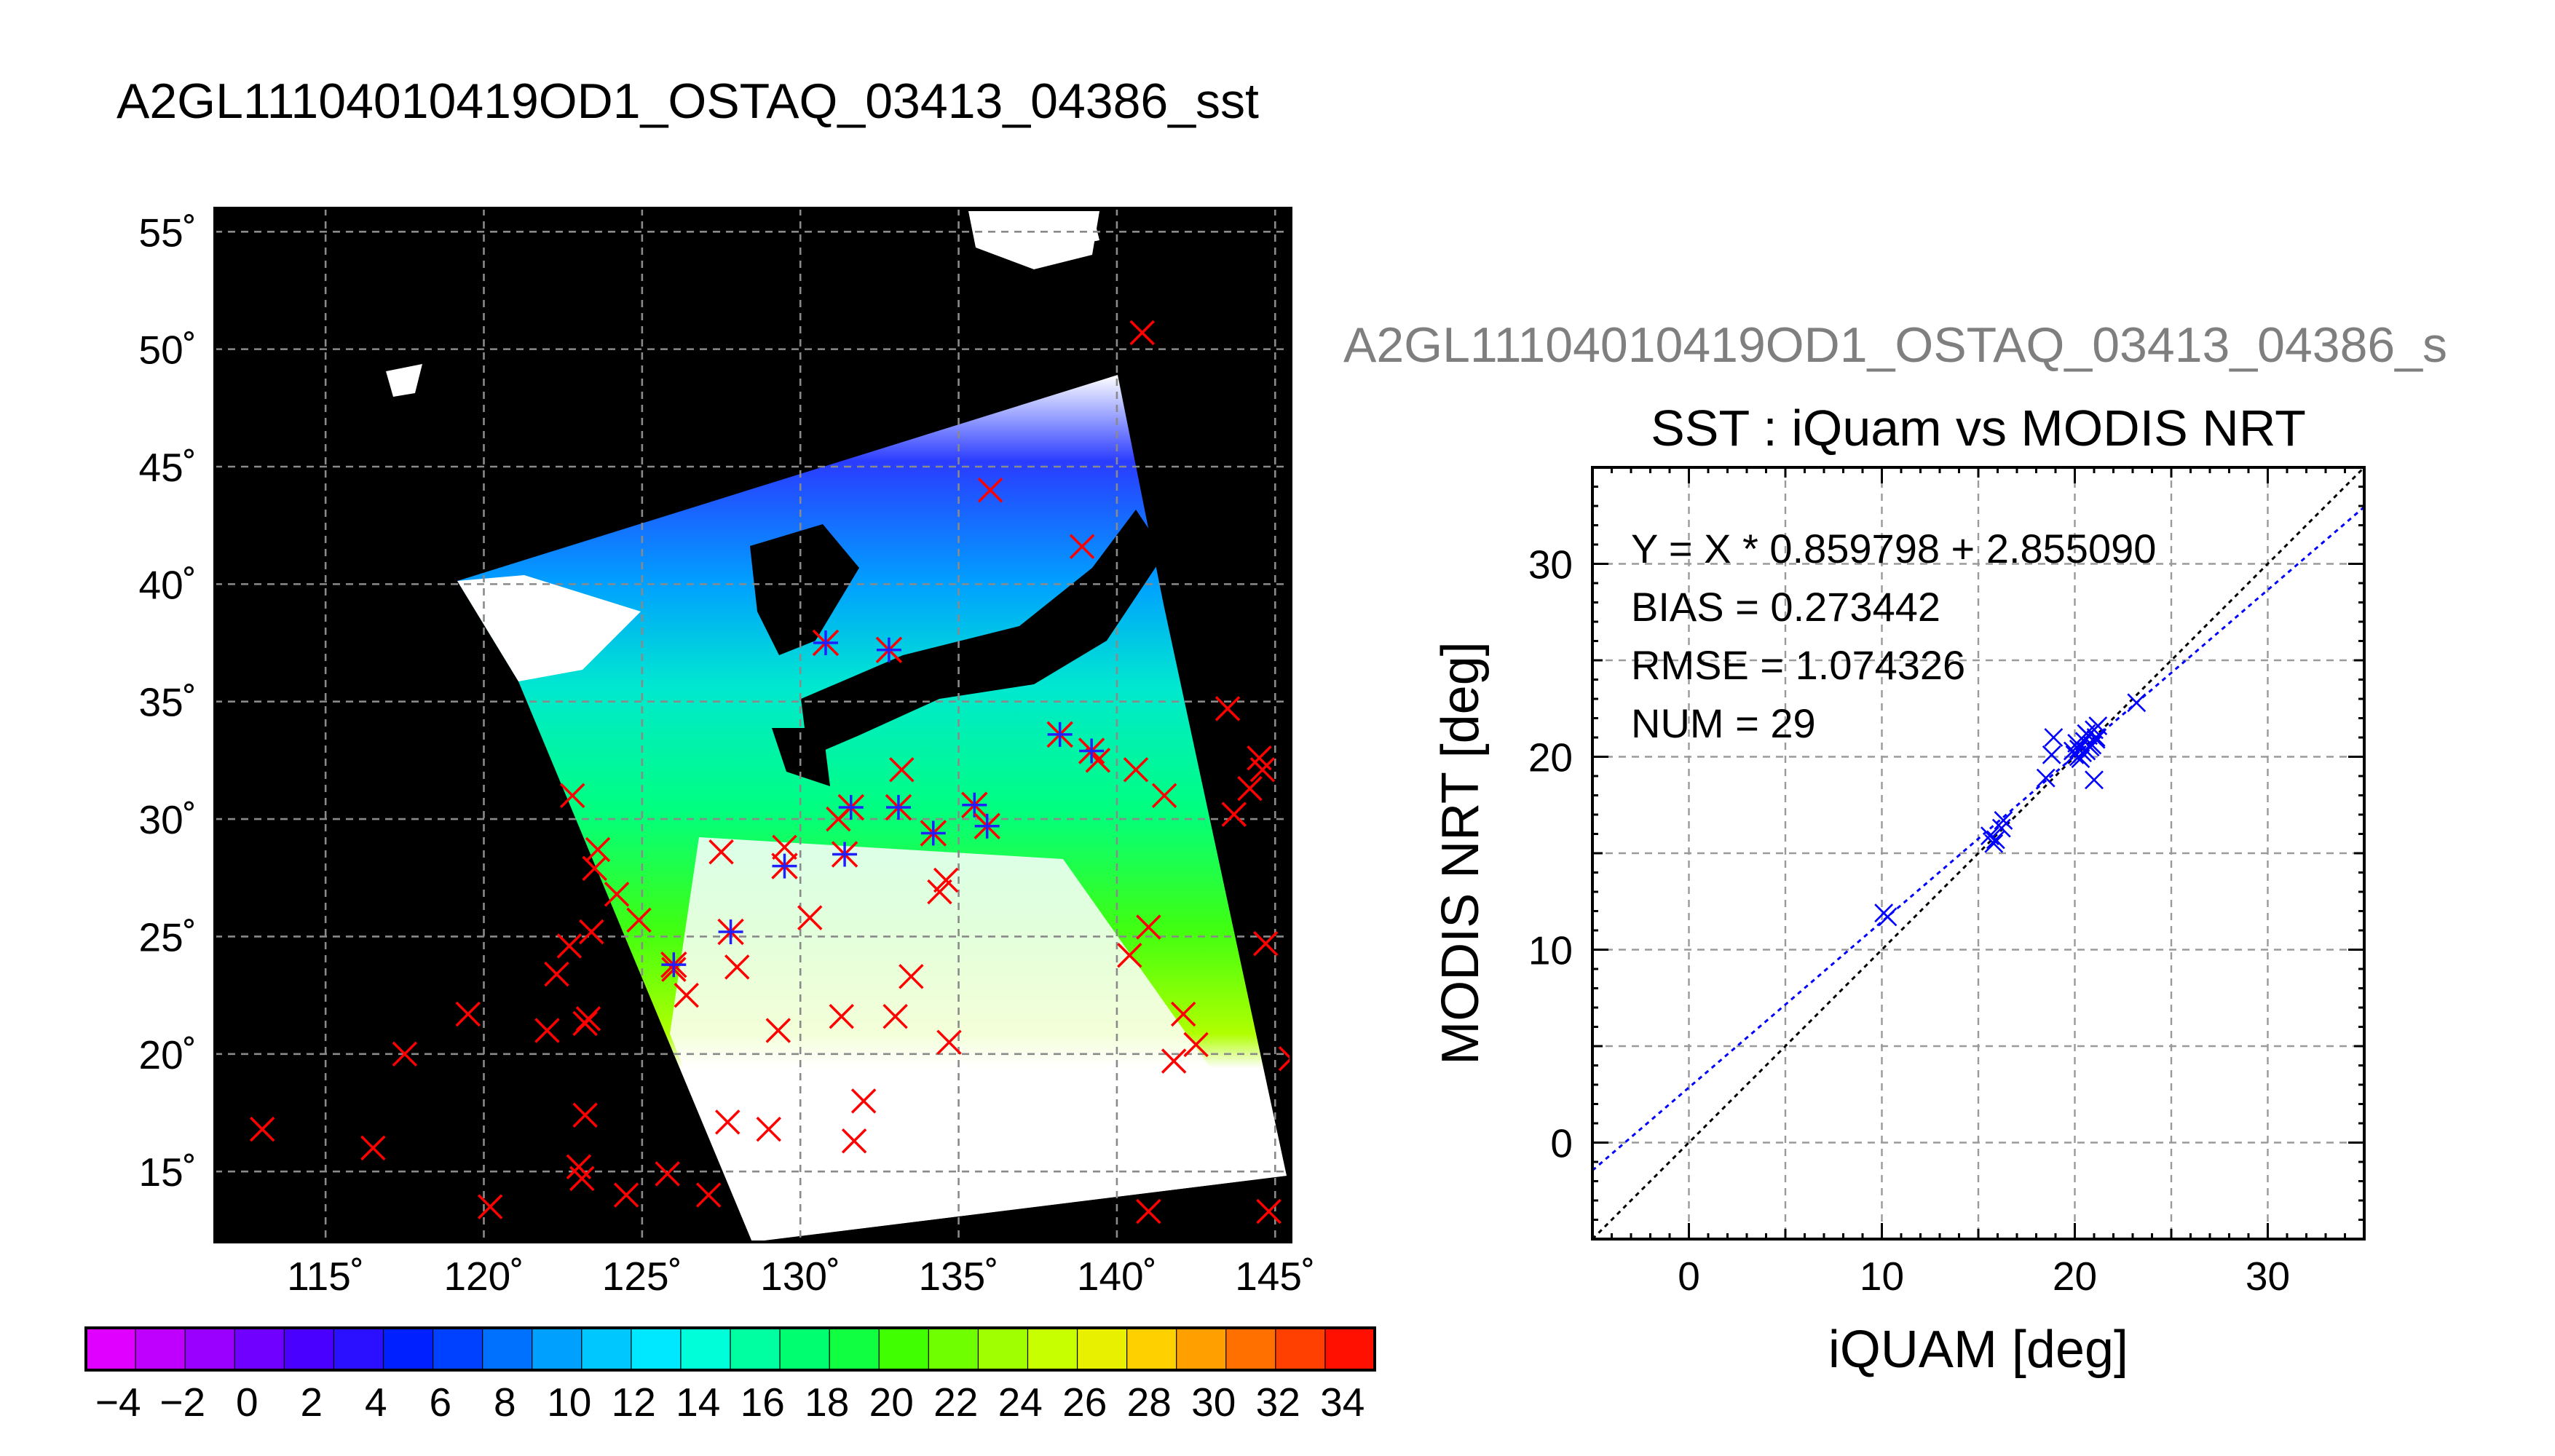  Describe the element at coordinates (1020, 1402) in the screenshot. I see `colorbar-tick-label: 24` at that location.